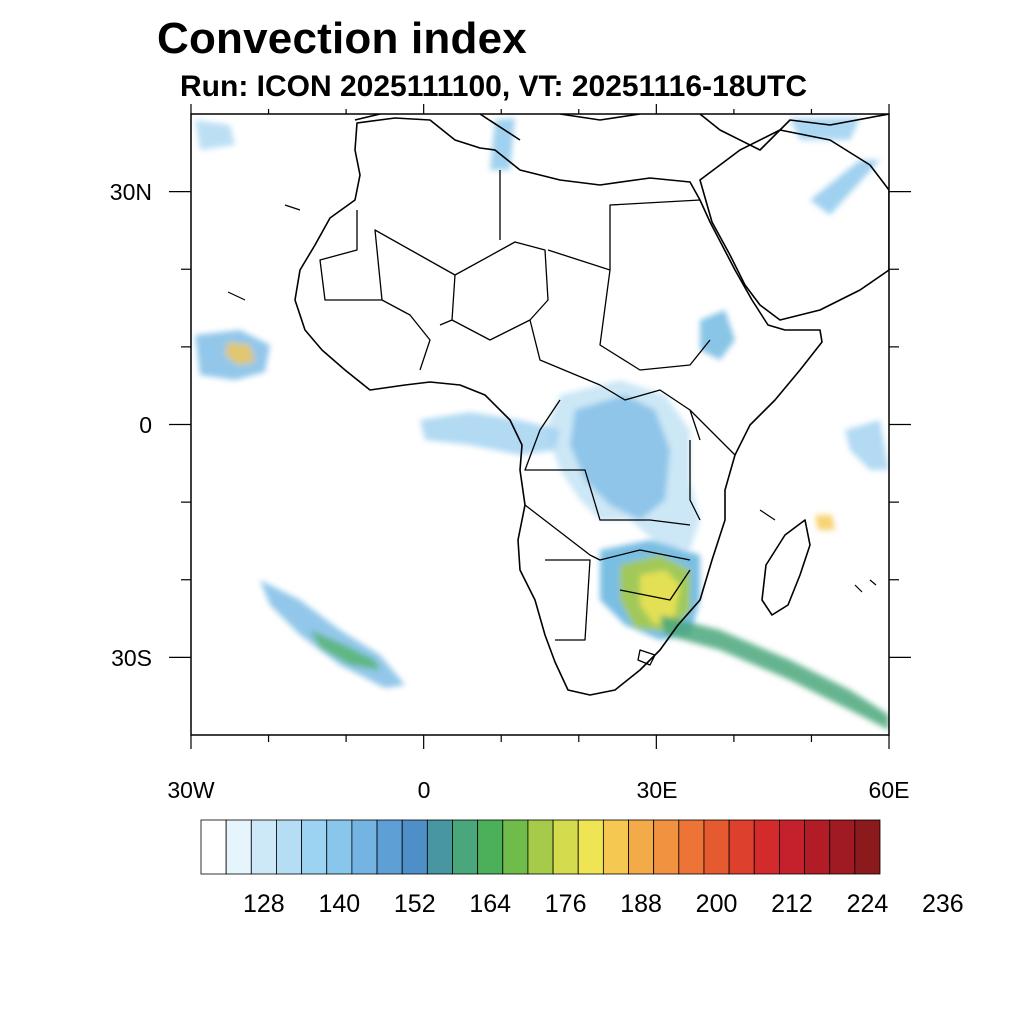  What do you see at coordinates (240, 353) in the screenshot?
I see `shading-west-atlantic-core` at bounding box center [240, 353].